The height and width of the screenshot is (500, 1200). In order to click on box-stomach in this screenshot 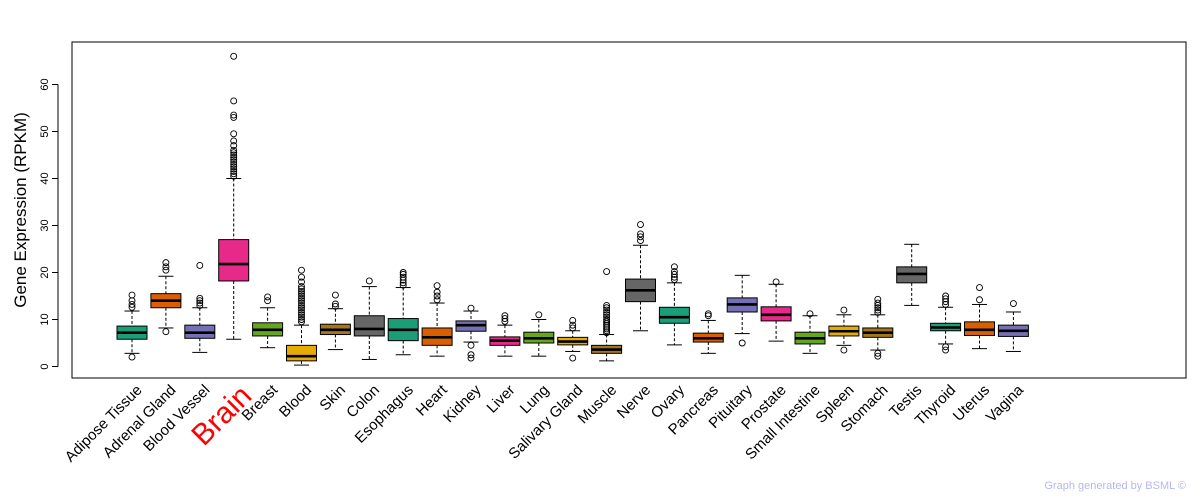, I will do `click(878, 327)`.